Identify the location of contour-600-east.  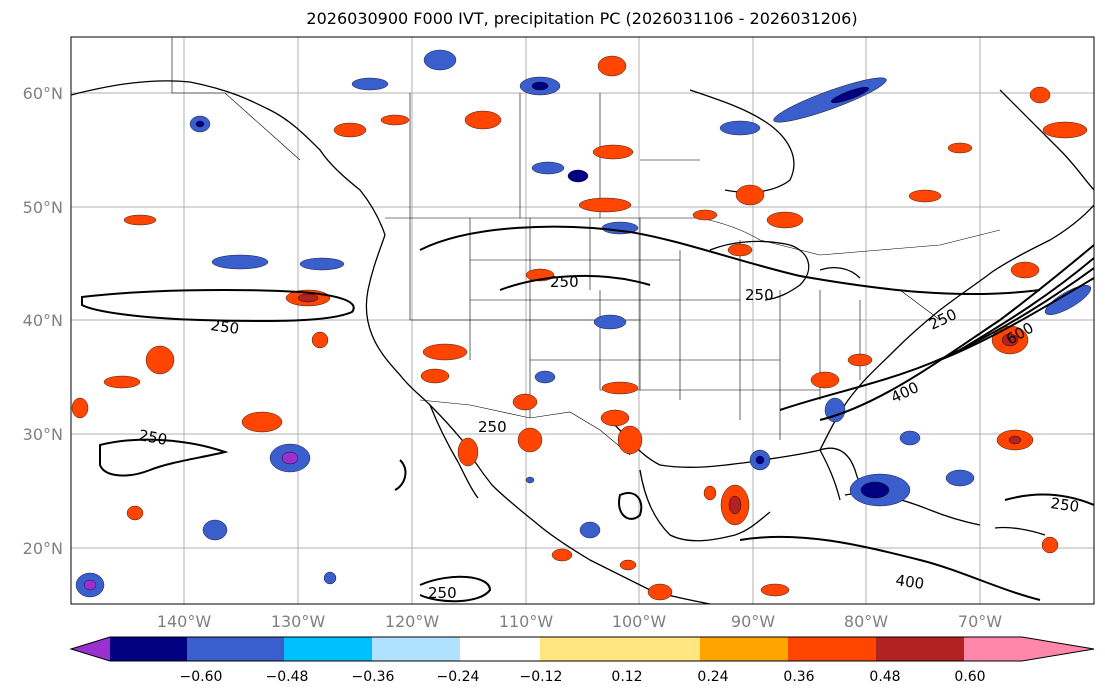
(1016, 309).